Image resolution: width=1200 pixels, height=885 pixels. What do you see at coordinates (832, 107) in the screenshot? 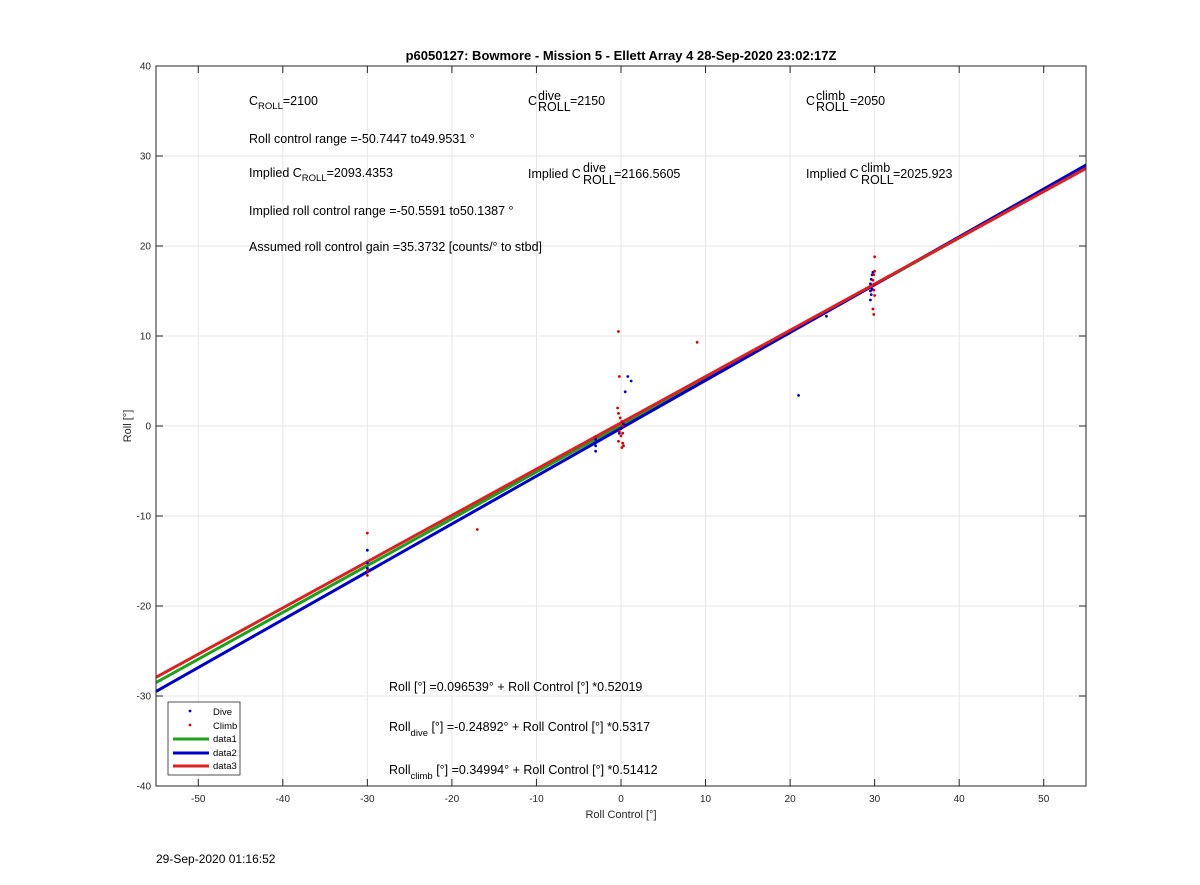
I see `annotation-c-roll-climb-sub: ROLL` at bounding box center [832, 107].